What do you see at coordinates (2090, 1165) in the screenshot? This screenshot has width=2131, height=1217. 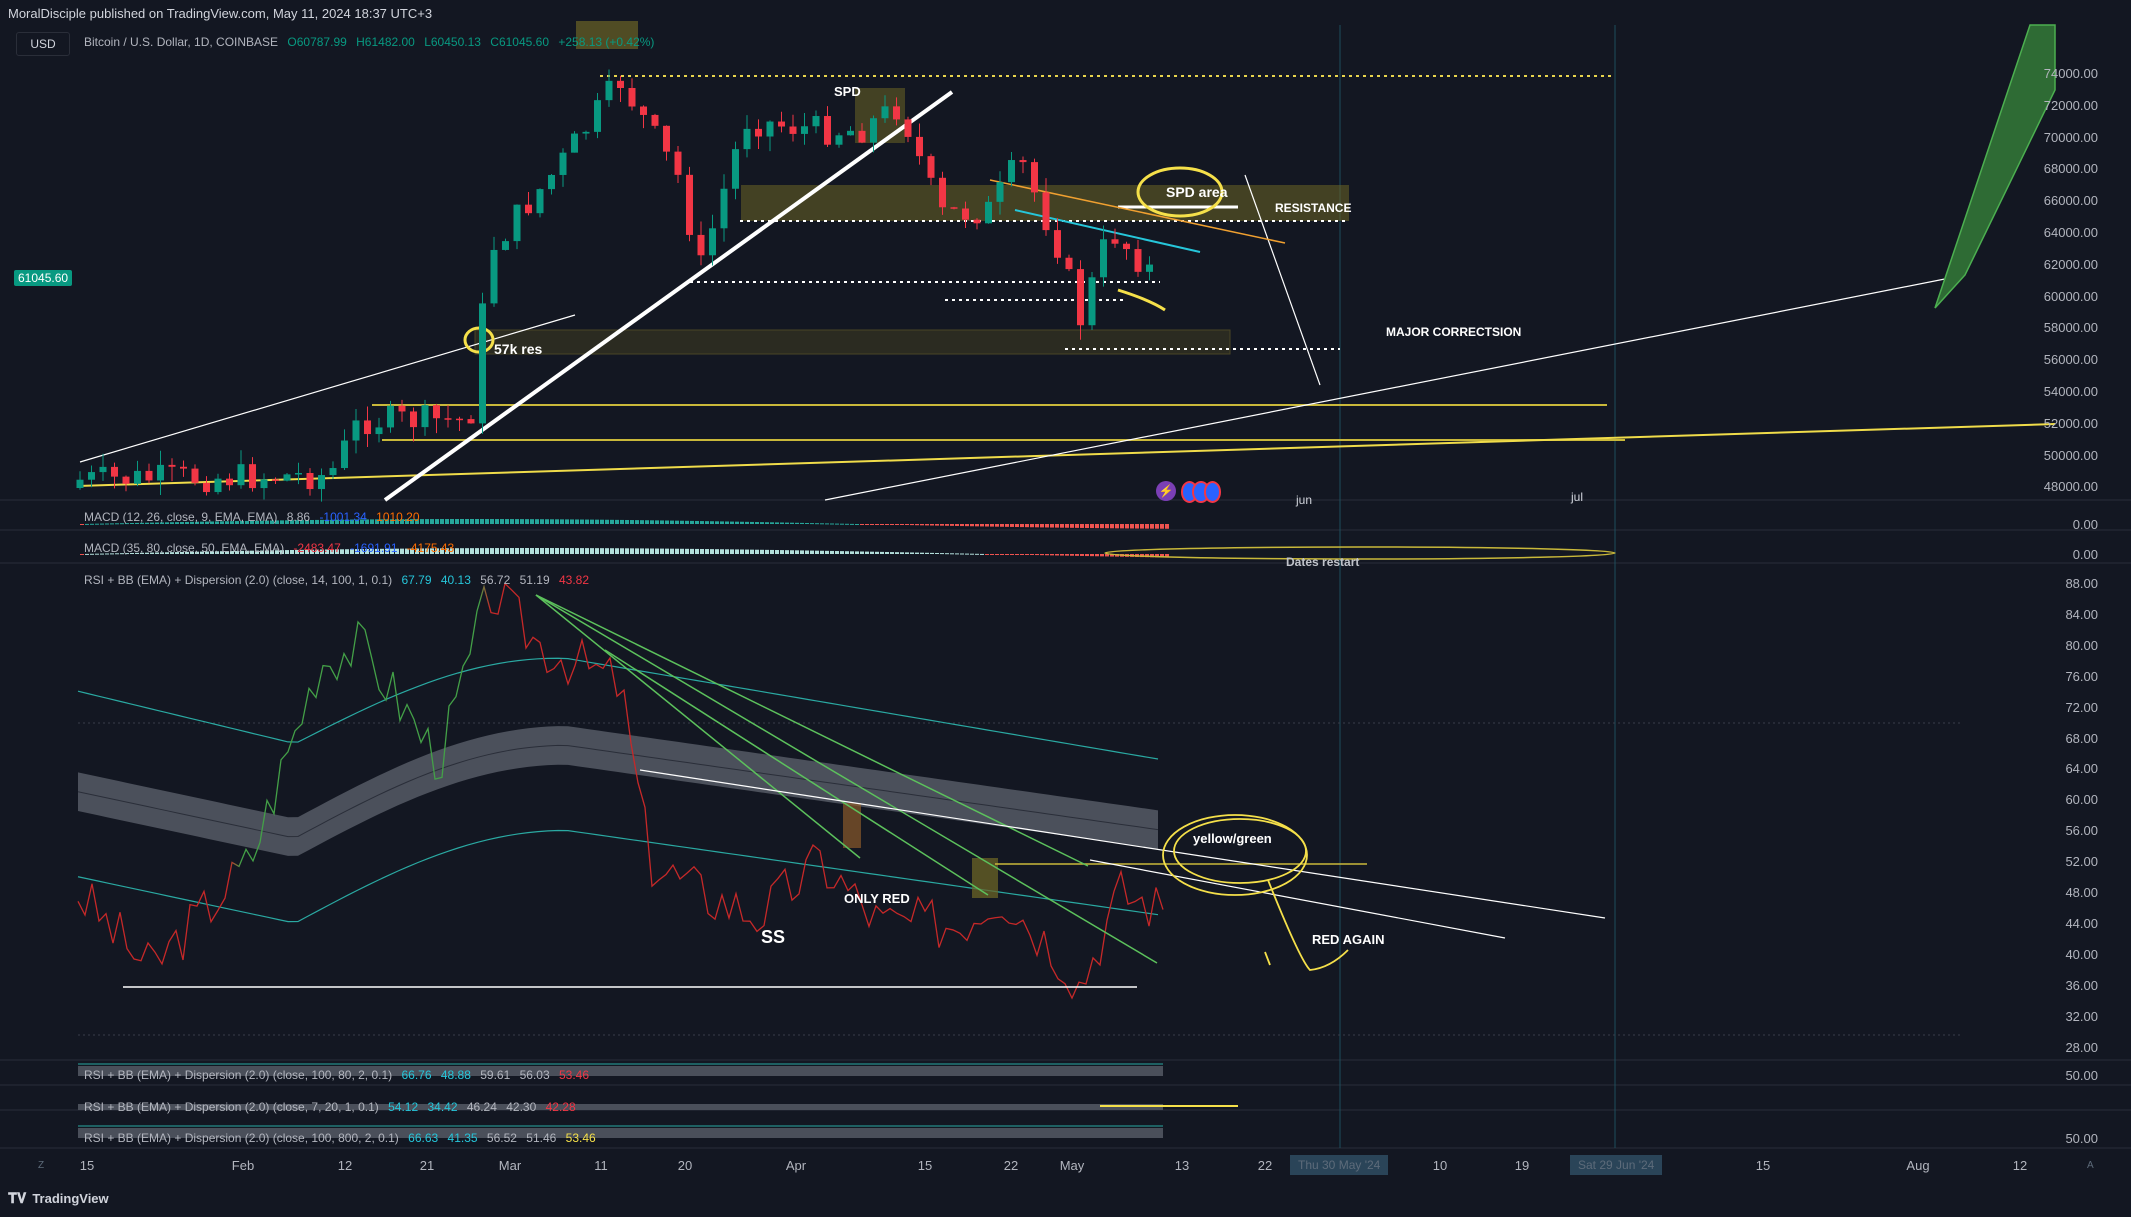 I see `auto-scale-icon: A` at bounding box center [2090, 1165].